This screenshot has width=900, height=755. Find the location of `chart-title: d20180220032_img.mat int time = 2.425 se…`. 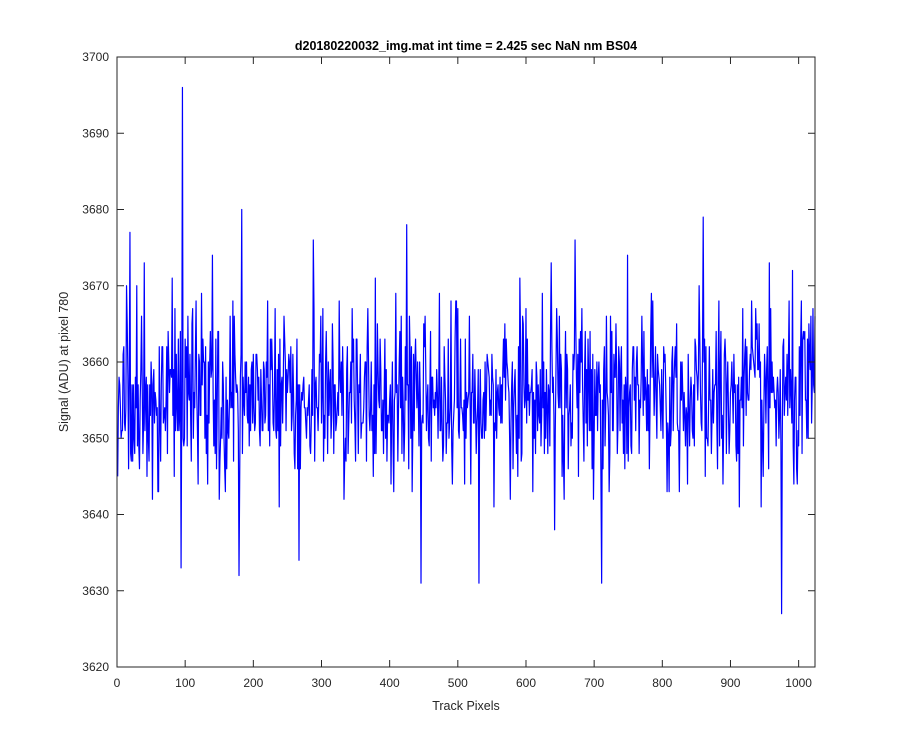

chart-title: d20180220032_img.mat int time = 2.425 se… is located at coordinates (466, 46).